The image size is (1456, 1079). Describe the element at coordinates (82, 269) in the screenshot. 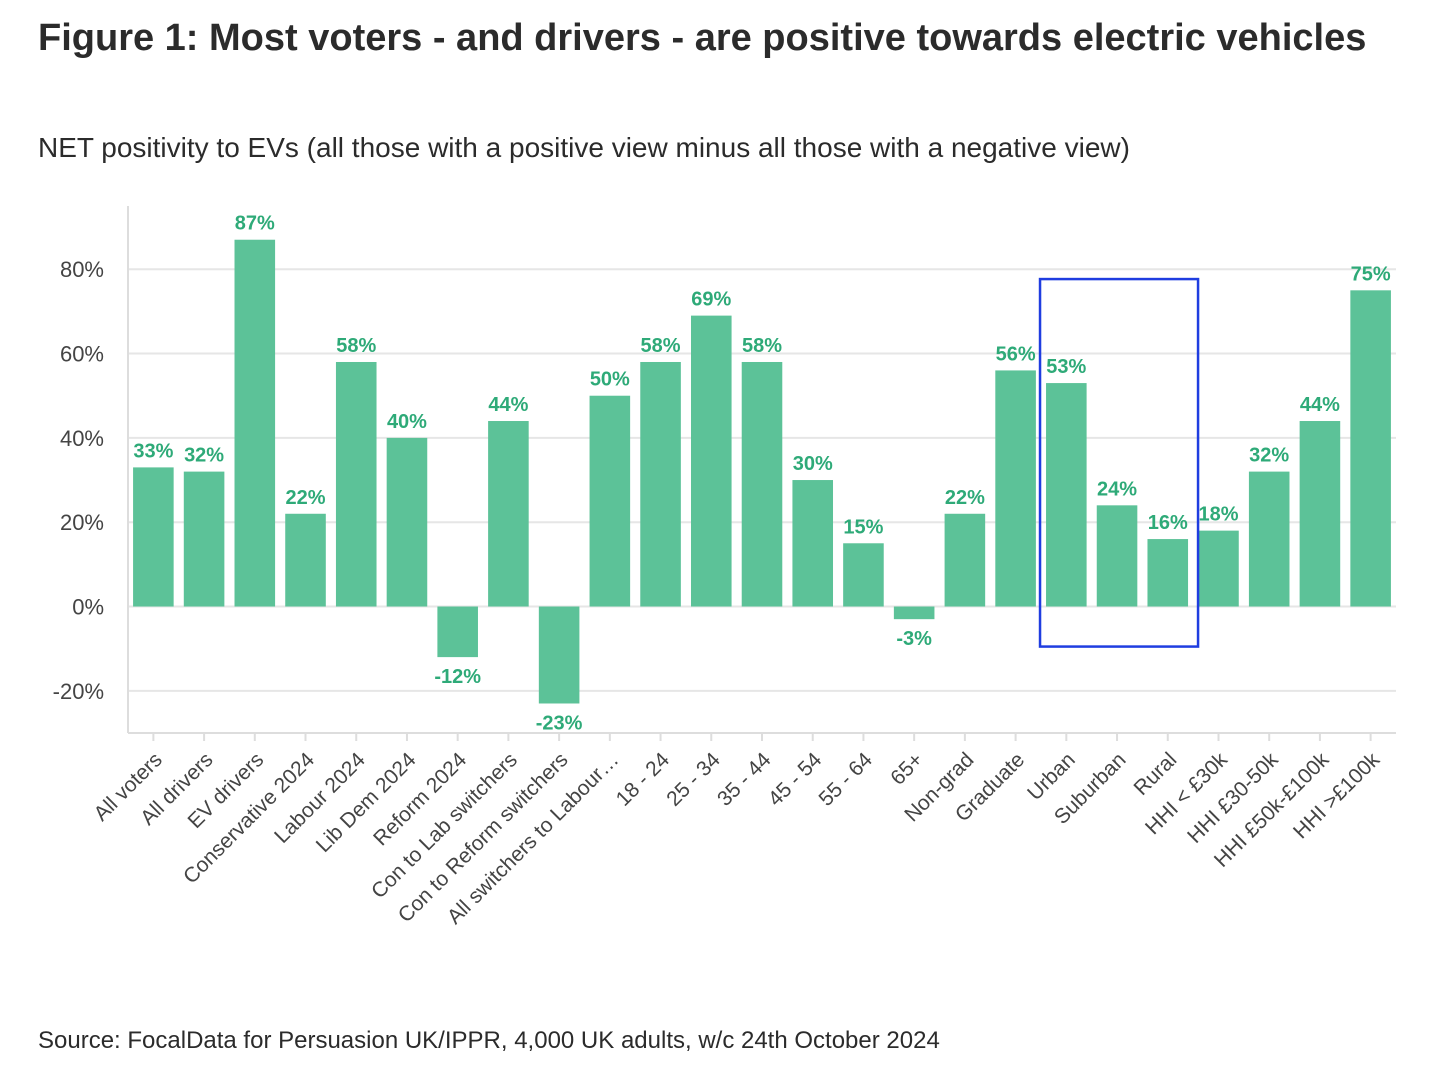

I see `y-tick-label: 80%` at that location.